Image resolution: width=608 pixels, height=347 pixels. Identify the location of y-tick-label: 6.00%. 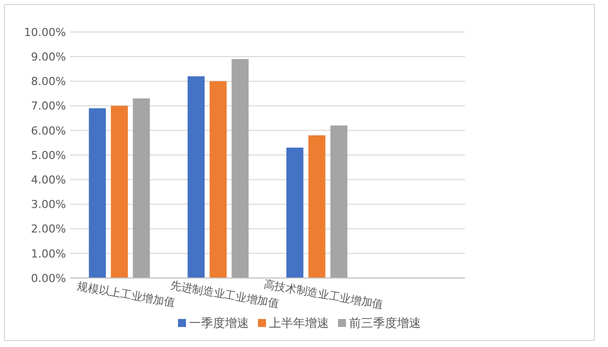
(48, 131).